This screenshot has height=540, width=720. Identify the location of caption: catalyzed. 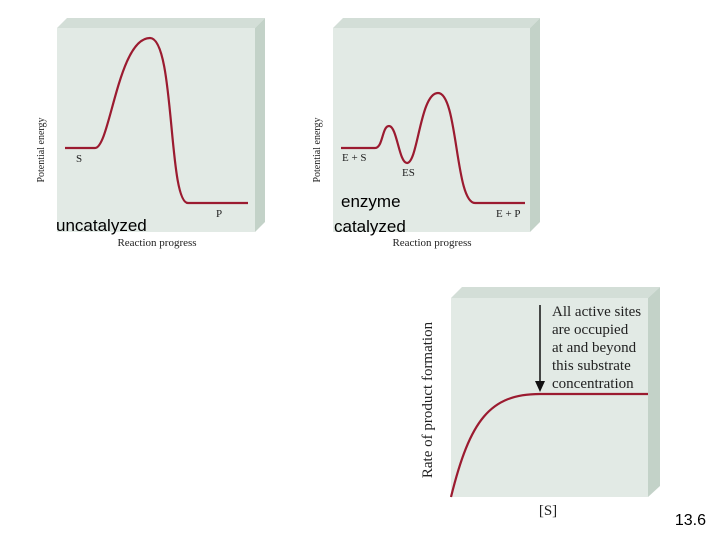
(370, 226).